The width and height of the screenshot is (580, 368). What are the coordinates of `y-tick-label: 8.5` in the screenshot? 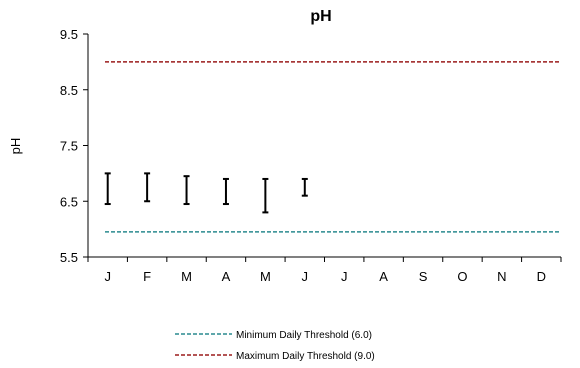 It's located at (69, 90).